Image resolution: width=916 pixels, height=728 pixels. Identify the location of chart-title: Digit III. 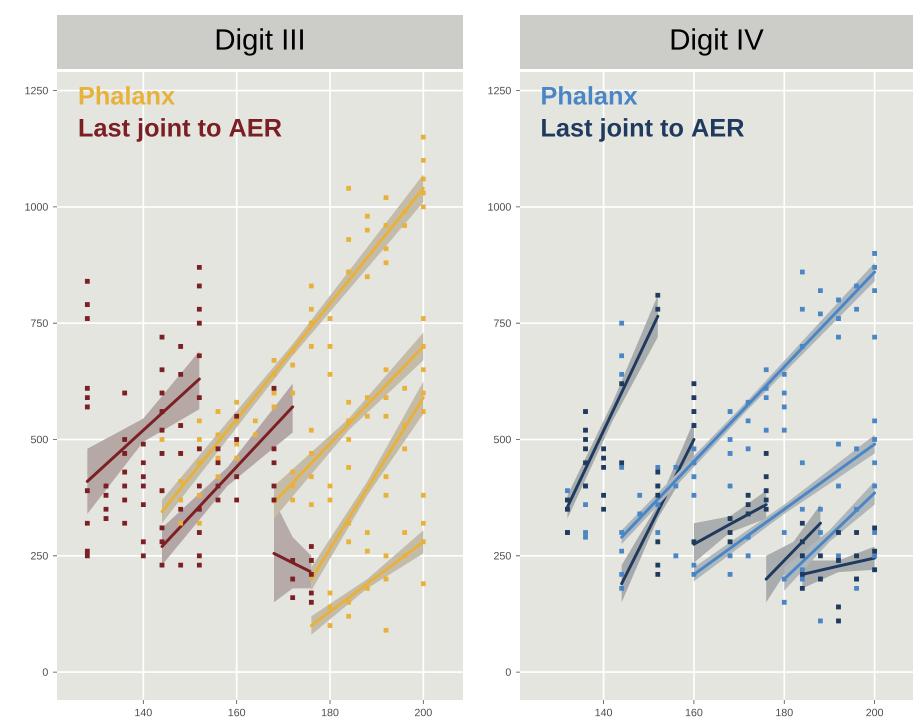
(259, 42).